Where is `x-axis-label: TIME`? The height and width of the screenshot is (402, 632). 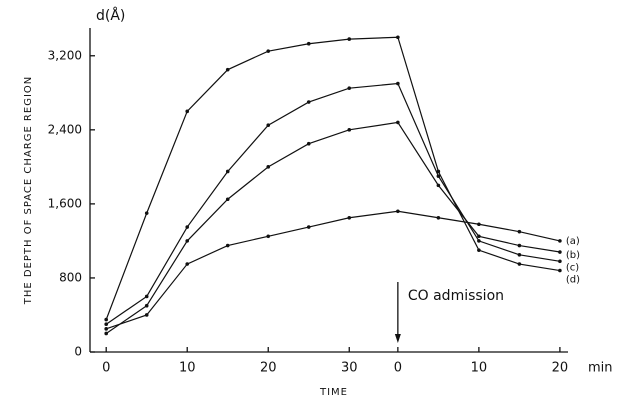 x-axis-label: TIME is located at coordinates (333, 392).